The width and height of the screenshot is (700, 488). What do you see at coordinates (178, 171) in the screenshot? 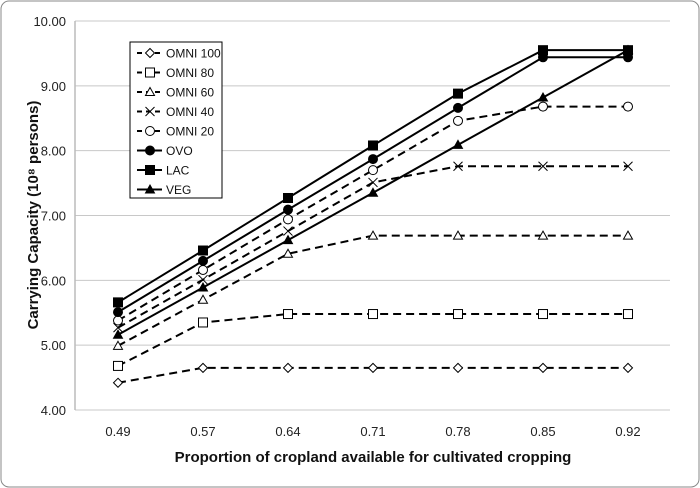
I see `legend-label: LAC` at bounding box center [178, 171].